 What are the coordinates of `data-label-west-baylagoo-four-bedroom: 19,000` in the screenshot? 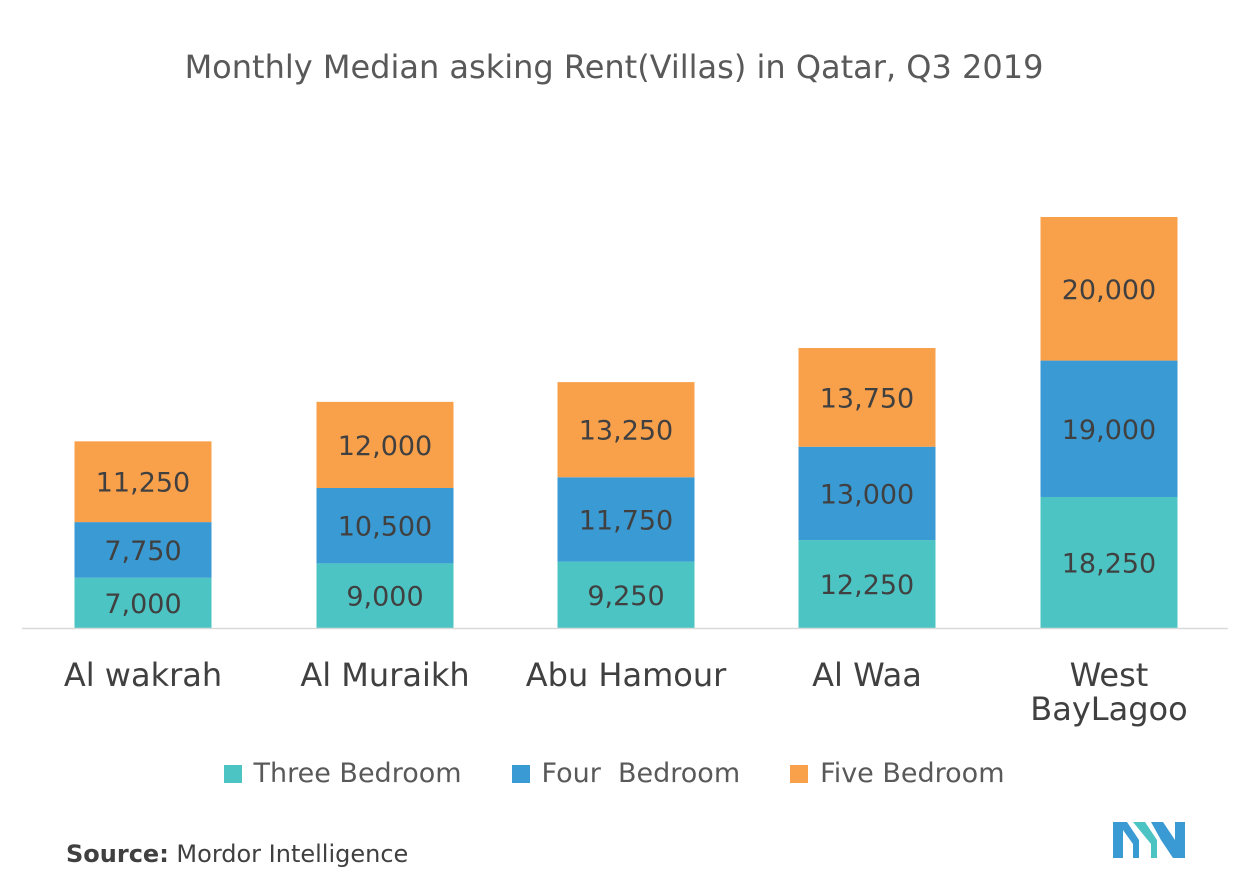 It's located at (1109, 430).